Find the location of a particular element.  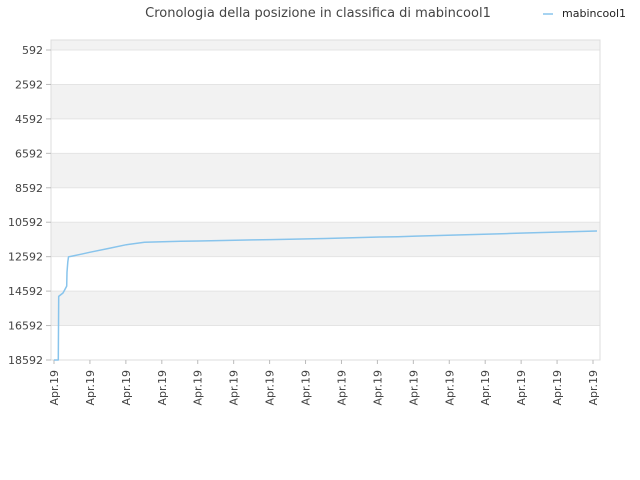

y-tick-label: 10592 is located at coordinates (25, 222).